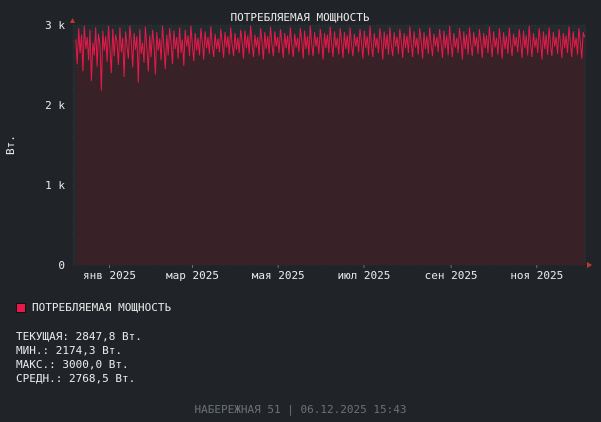  What do you see at coordinates (363, 275) in the screenshot?
I see `x-tick-label: июл 2025` at bounding box center [363, 275].